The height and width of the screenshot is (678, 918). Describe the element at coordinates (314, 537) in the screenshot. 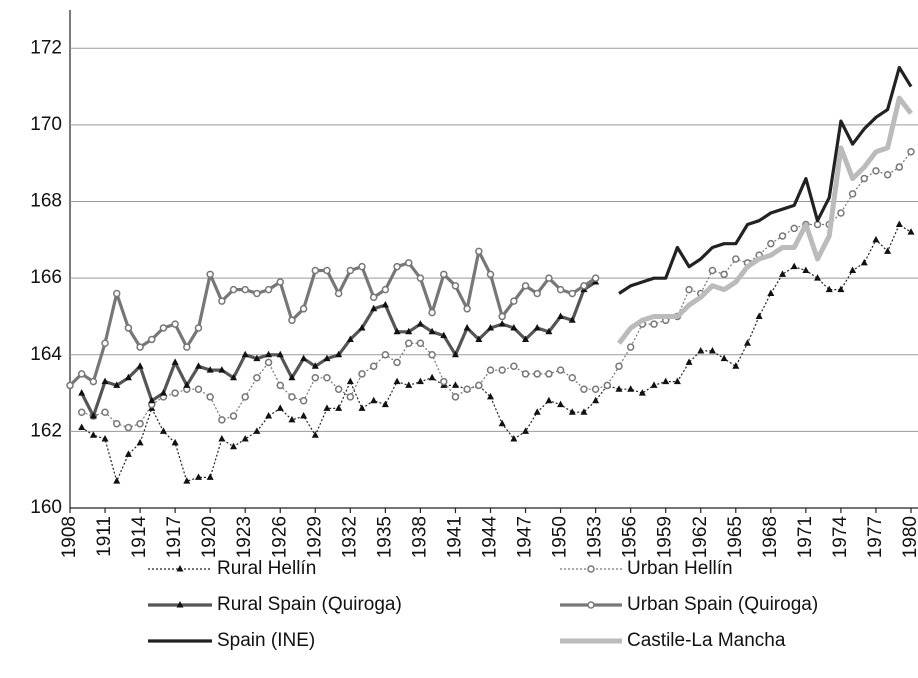

I see `x-tick-label: 1929` at that location.